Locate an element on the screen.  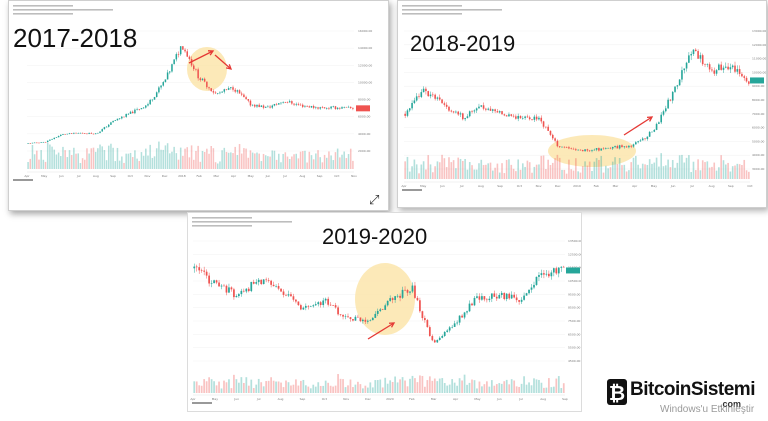
watermark is located at coordinates (202, 403).